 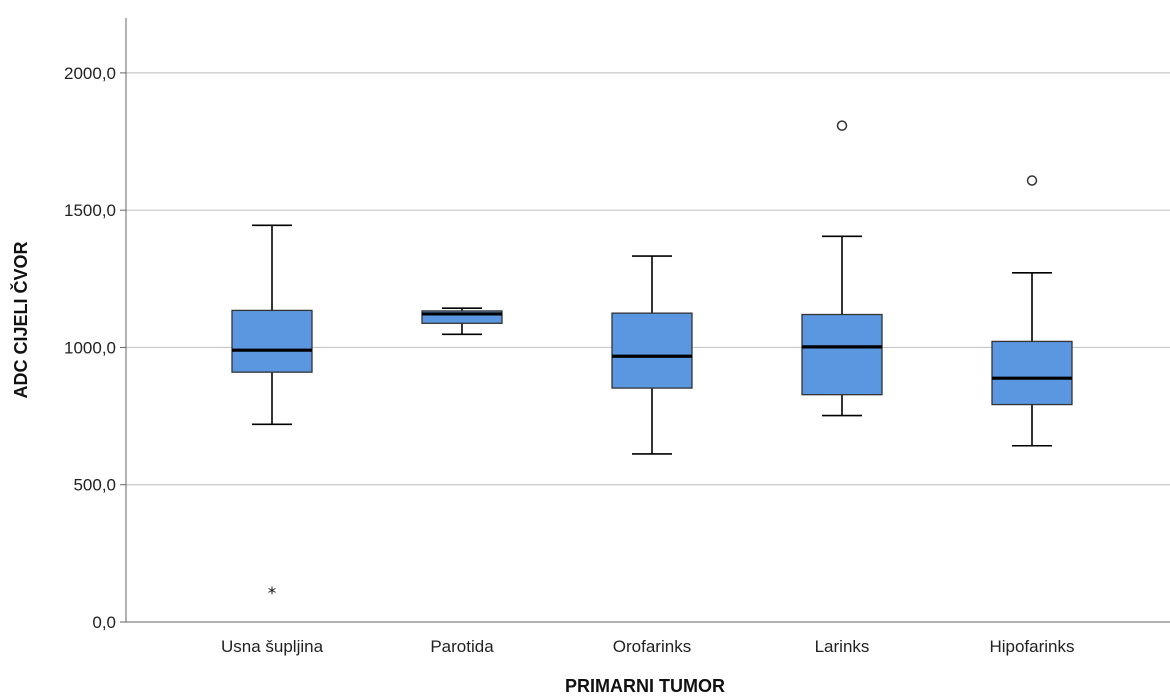 What do you see at coordinates (272, 646) in the screenshot?
I see `x-tick-label: Usna šupljina` at bounding box center [272, 646].